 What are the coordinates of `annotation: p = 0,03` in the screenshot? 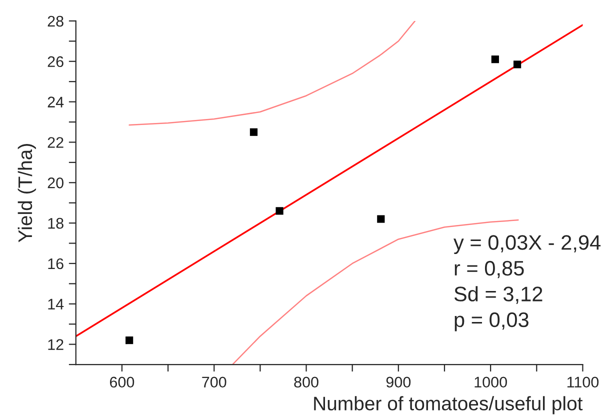 It's located at (491, 322).